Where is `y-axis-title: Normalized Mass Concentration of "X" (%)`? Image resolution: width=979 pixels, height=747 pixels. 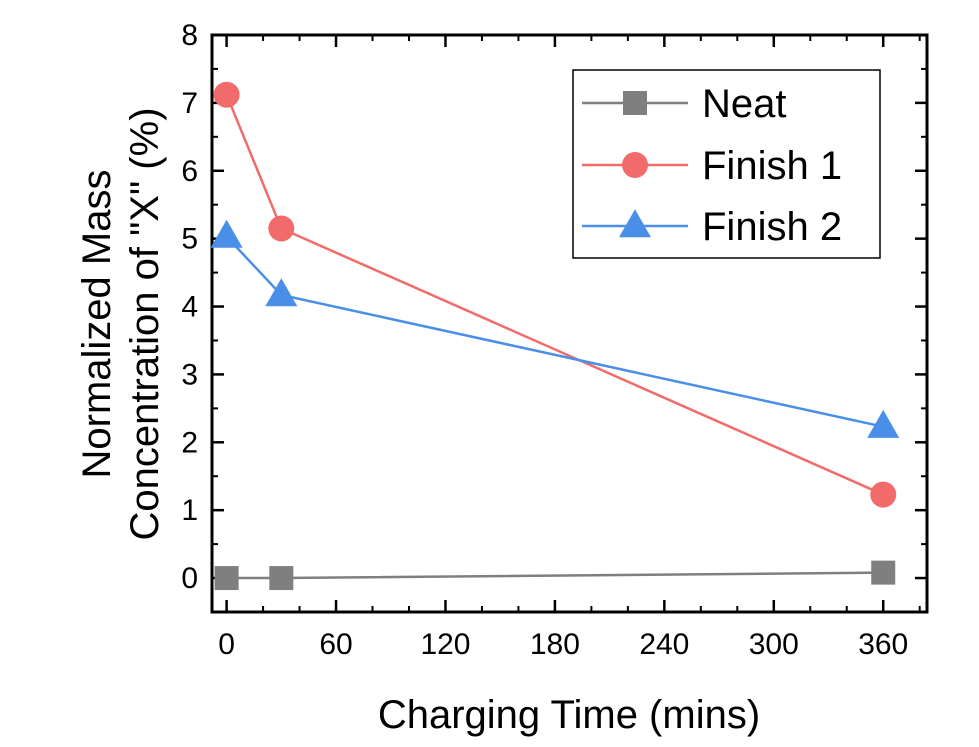 y-axis-title: Normalized Mass Concentration of "X" (%) is located at coordinates (121, 323).